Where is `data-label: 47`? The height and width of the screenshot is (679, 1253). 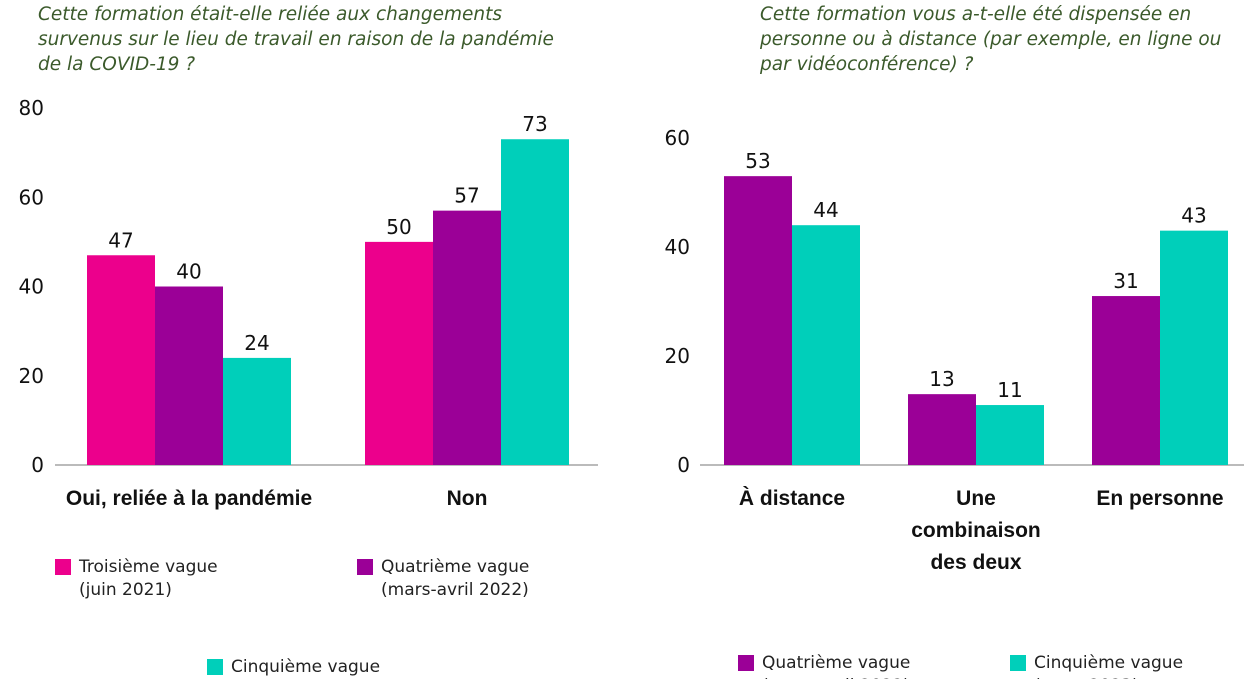 data-label: 47 is located at coordinates (120, 240).